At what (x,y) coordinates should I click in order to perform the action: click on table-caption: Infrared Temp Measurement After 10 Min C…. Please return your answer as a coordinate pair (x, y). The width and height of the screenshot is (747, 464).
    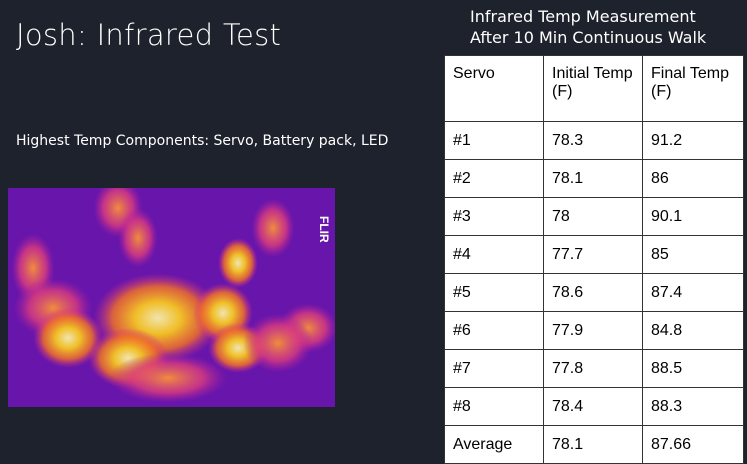
    Looking at the image, I should click on (593, 27).